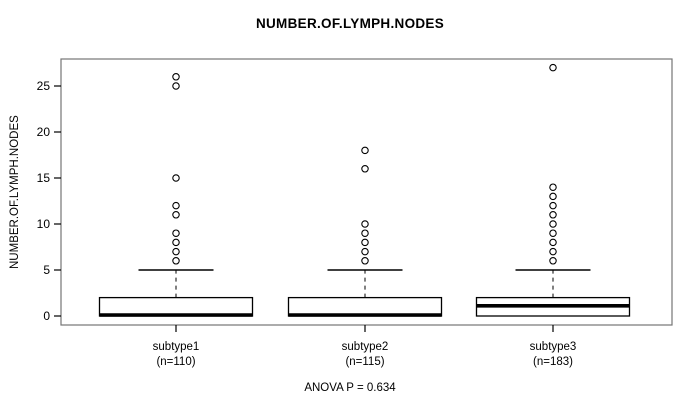 The image size is (700, 400). Describe the element at coordinates (176, 355) in the screenshot. I see `x-label-subtype1: subtype1 (n=110)` at that location.